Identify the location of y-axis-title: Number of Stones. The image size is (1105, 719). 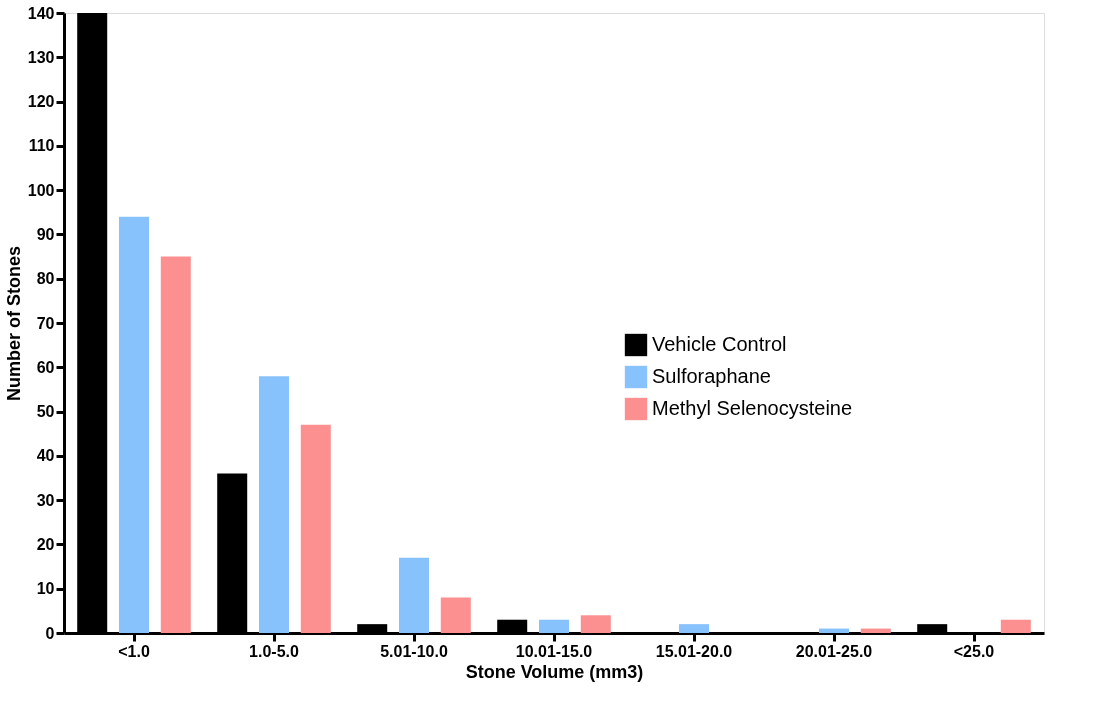
(13, 323).